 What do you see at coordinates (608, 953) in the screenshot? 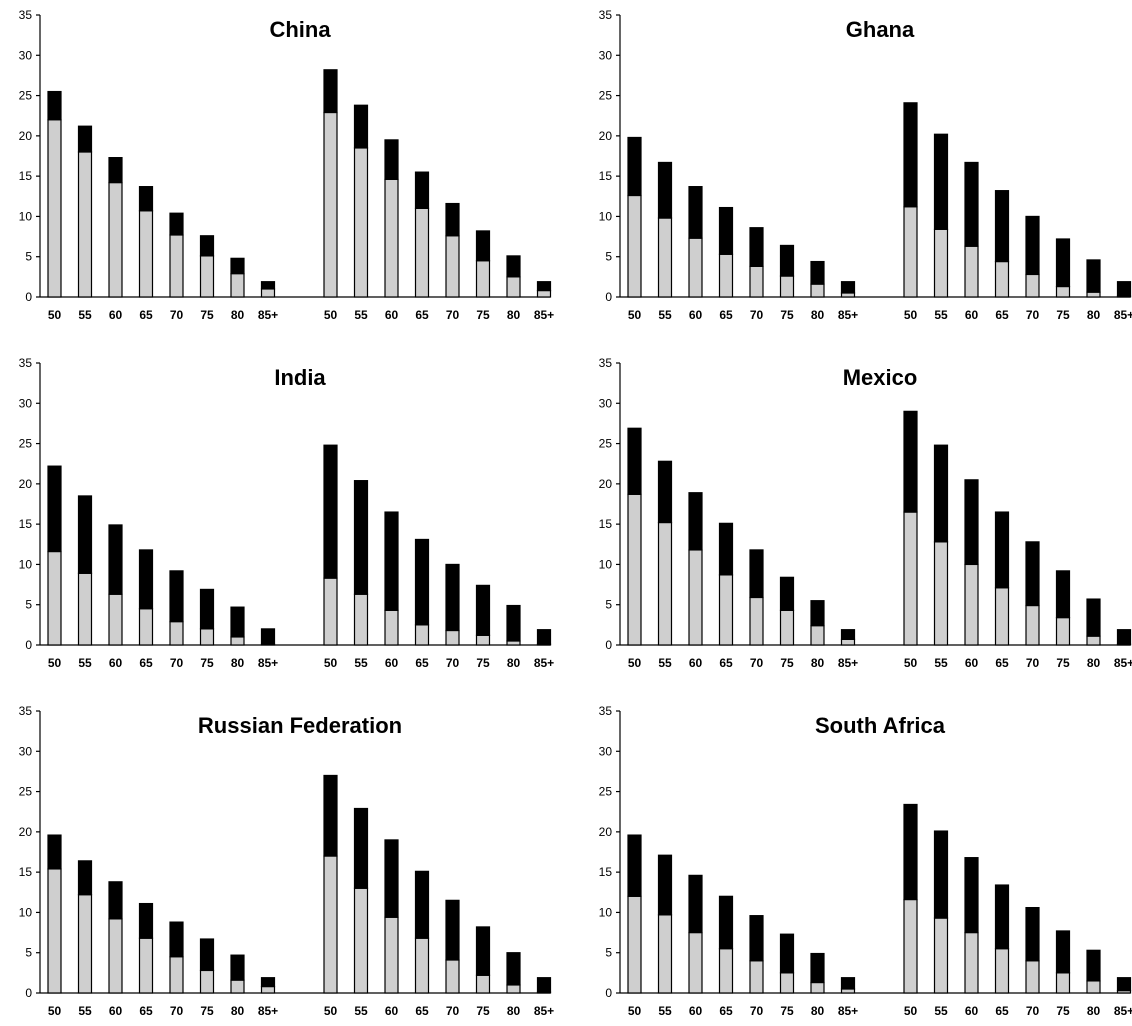
I see `y-tick-label: 5` at bounding box center [608, 953].